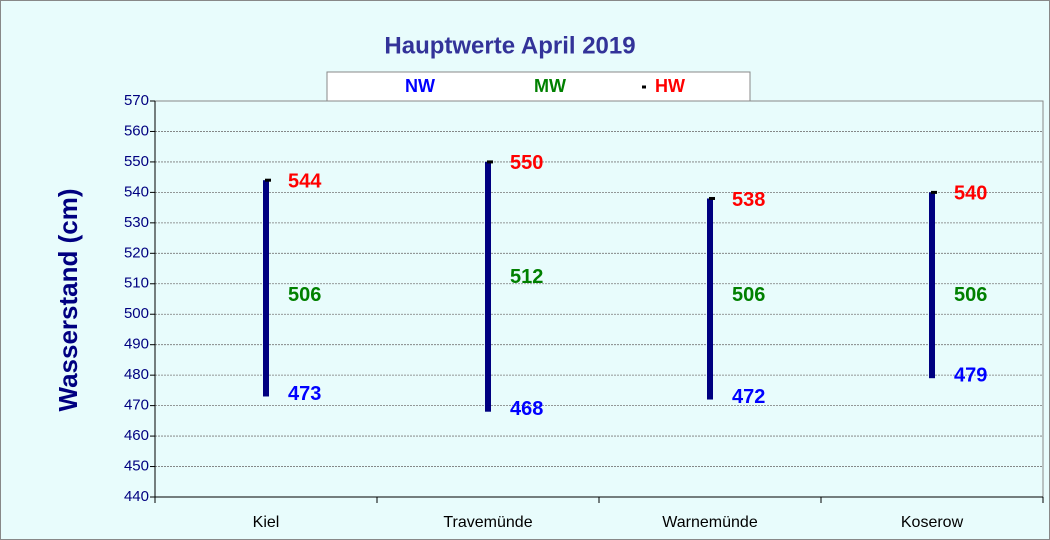 This screenshot has height=540, width=1050. I want to click on y-tick-label: 550, so click(136, 161).